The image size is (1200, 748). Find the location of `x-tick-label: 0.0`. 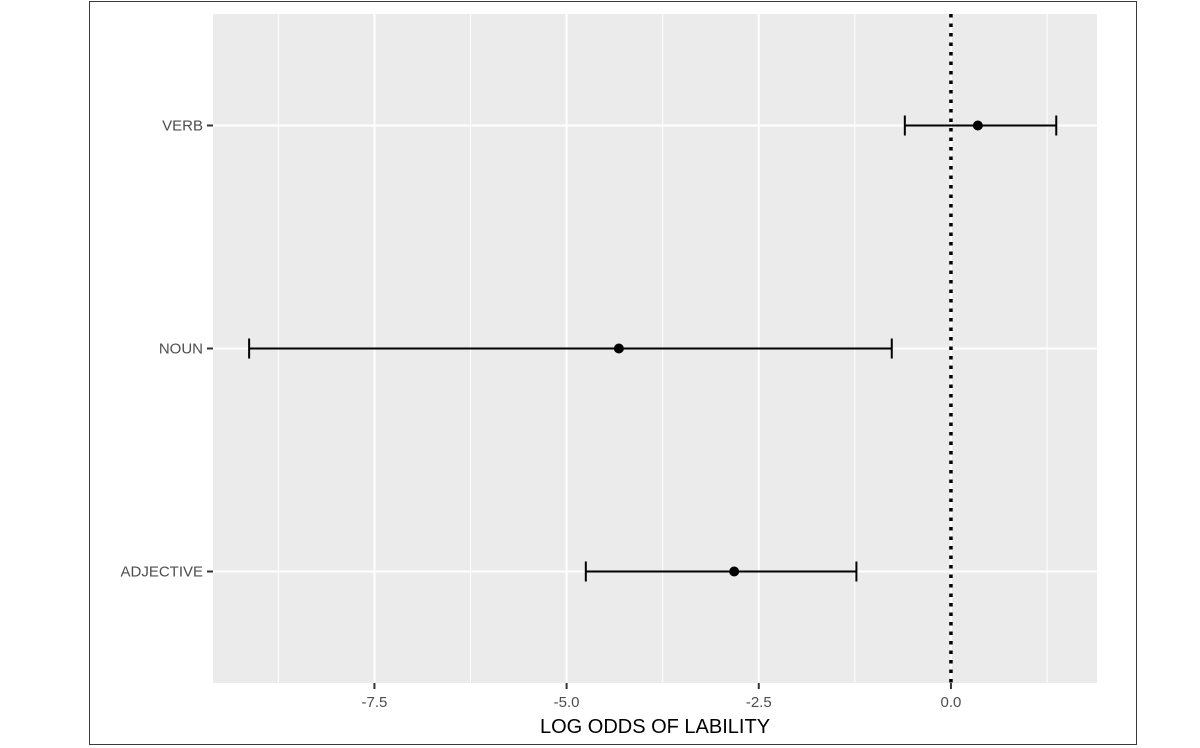

x-tick-label: 0.0 is located at coordinates (951, 702).